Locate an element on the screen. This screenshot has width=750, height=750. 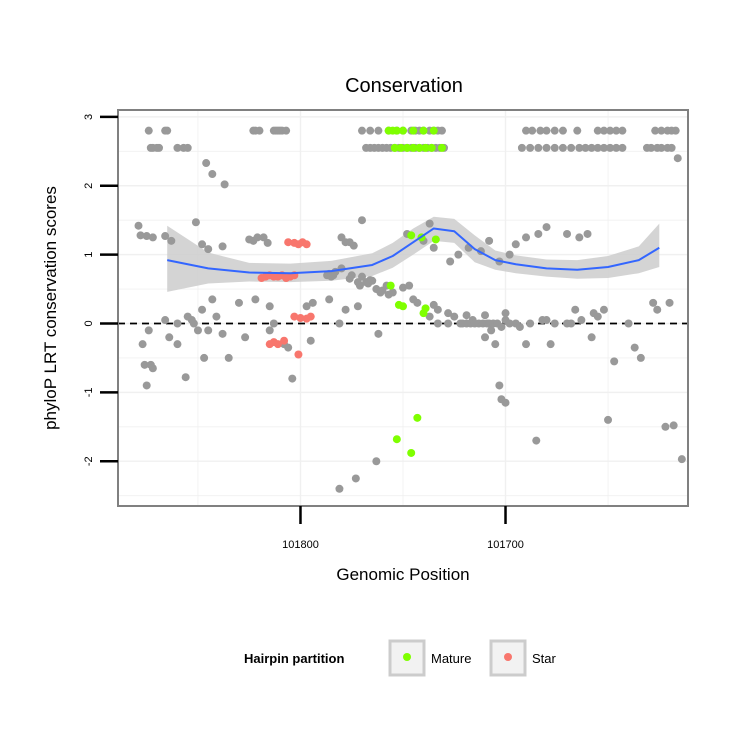
y-tick-label: 1 is located at coordinates (89, 255).